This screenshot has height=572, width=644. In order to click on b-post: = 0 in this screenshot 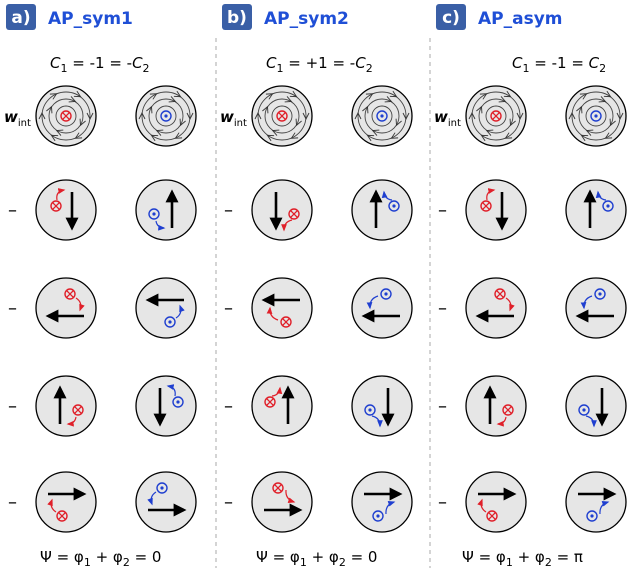, I will do `click(362, 557)`.